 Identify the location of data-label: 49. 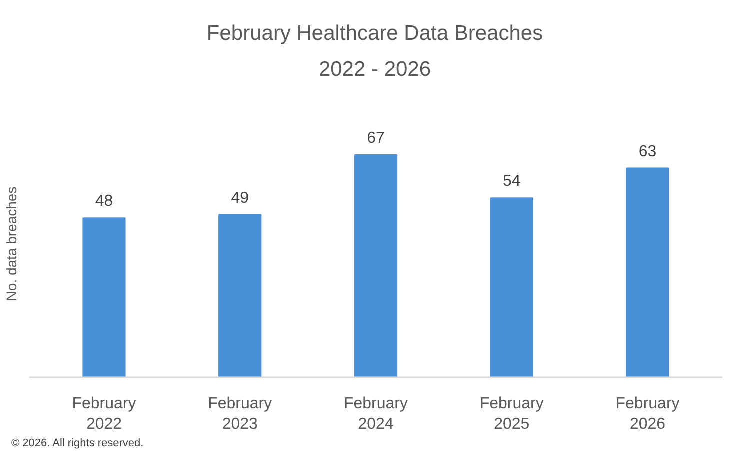
(240, 198).